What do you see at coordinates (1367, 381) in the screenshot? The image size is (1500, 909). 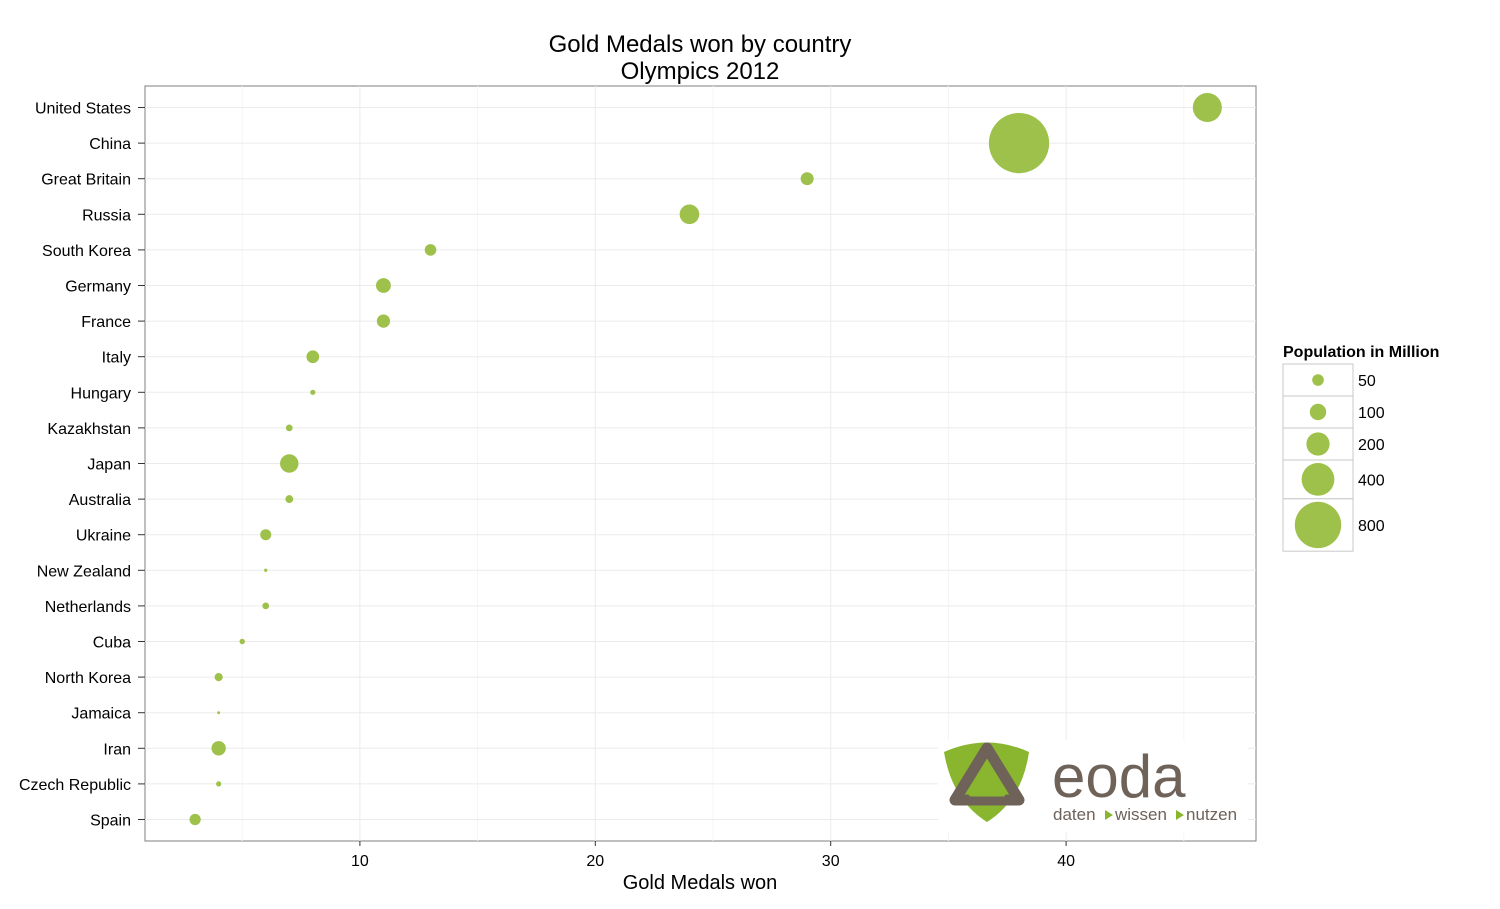 I see `legend-key-label: 50` at bounding box center [1367, 381].